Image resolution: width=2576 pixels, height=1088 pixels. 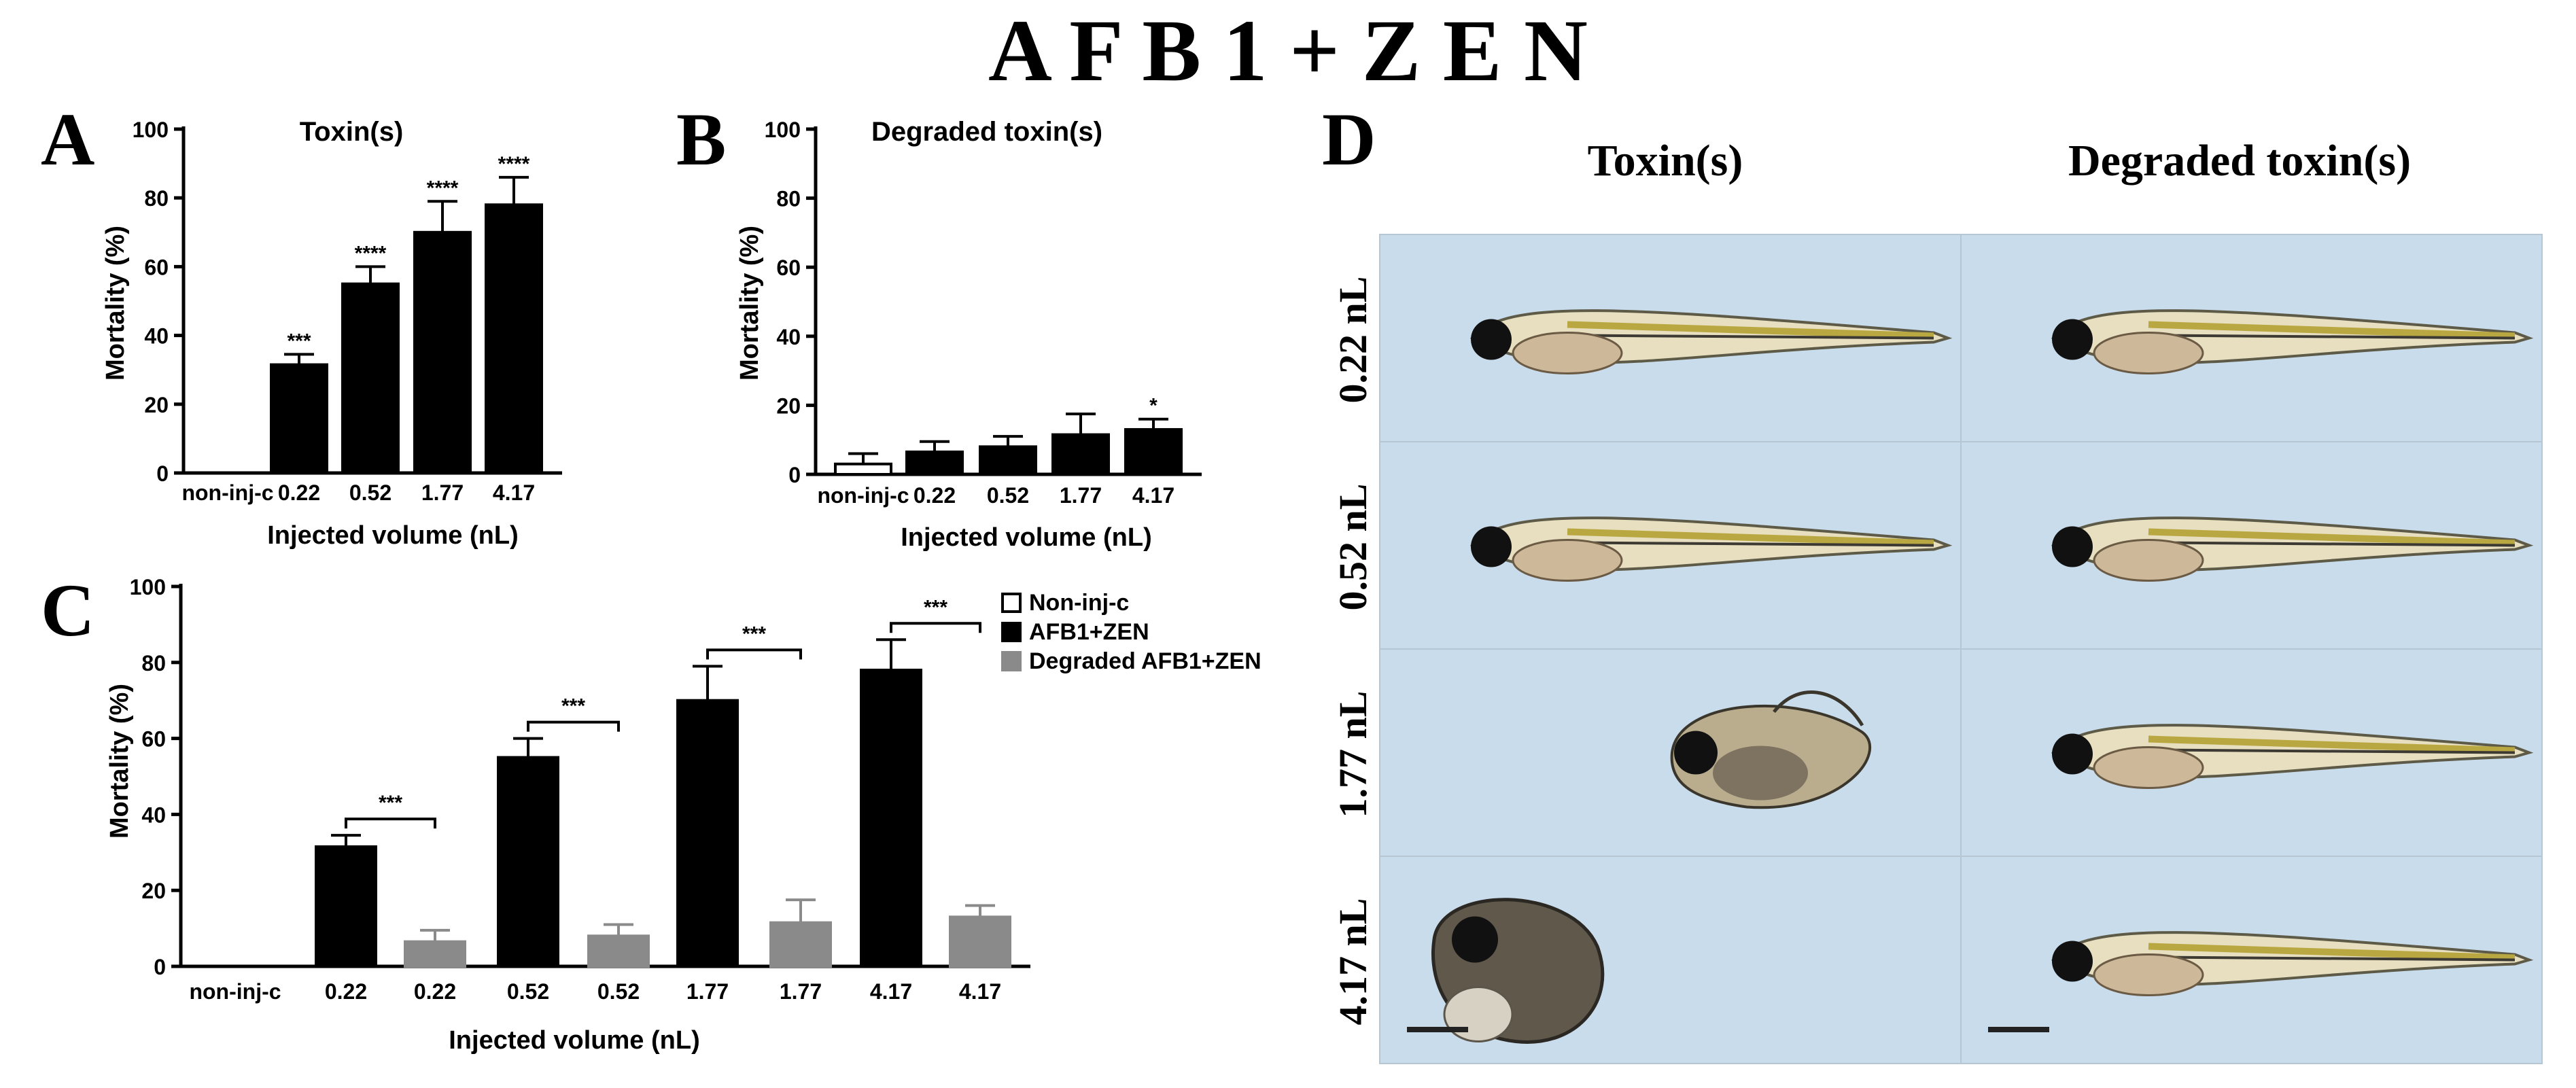 What do you see at coordinates (67, 139) in the screenshot?
I see `panel-letter-a: A` at bounding box center [67, 139].